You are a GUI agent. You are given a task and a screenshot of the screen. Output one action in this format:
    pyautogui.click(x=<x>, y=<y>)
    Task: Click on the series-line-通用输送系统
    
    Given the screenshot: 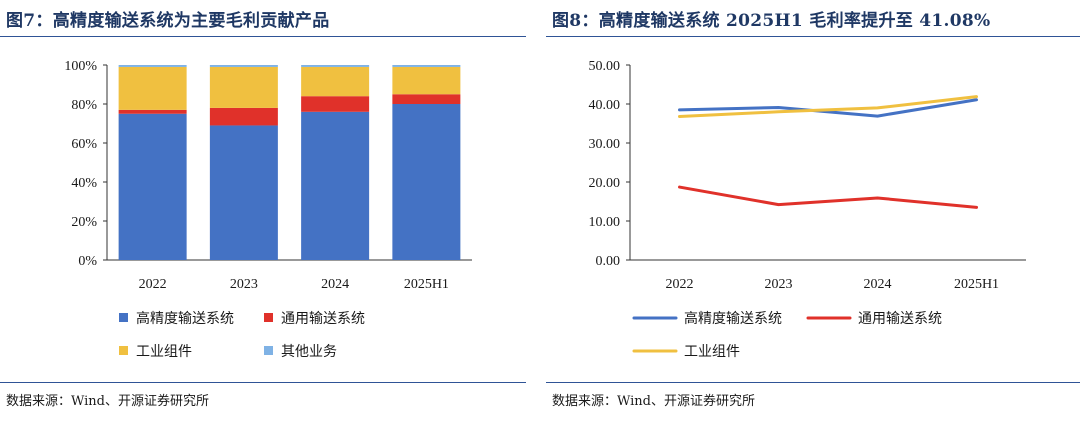 What is the action you would take?
    pyautogui.click(x=828, y=197)
    